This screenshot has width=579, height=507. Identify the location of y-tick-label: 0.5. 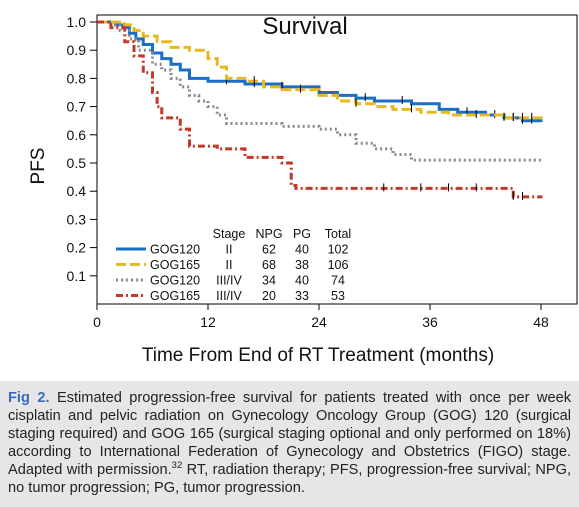
(77, 163).